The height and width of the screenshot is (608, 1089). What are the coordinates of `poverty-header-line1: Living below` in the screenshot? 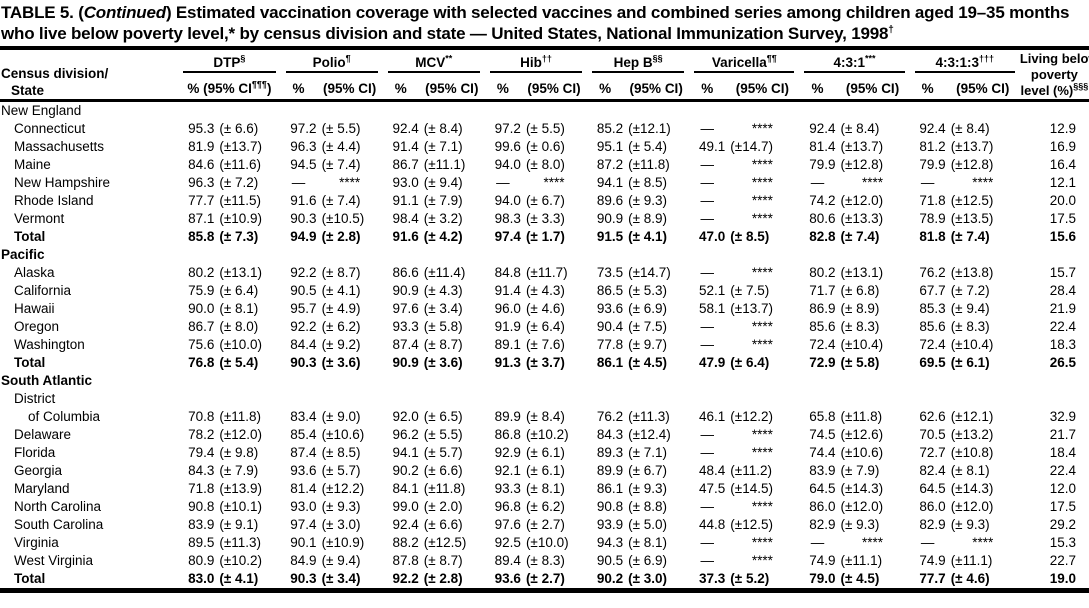 It's located at (1054, 58).